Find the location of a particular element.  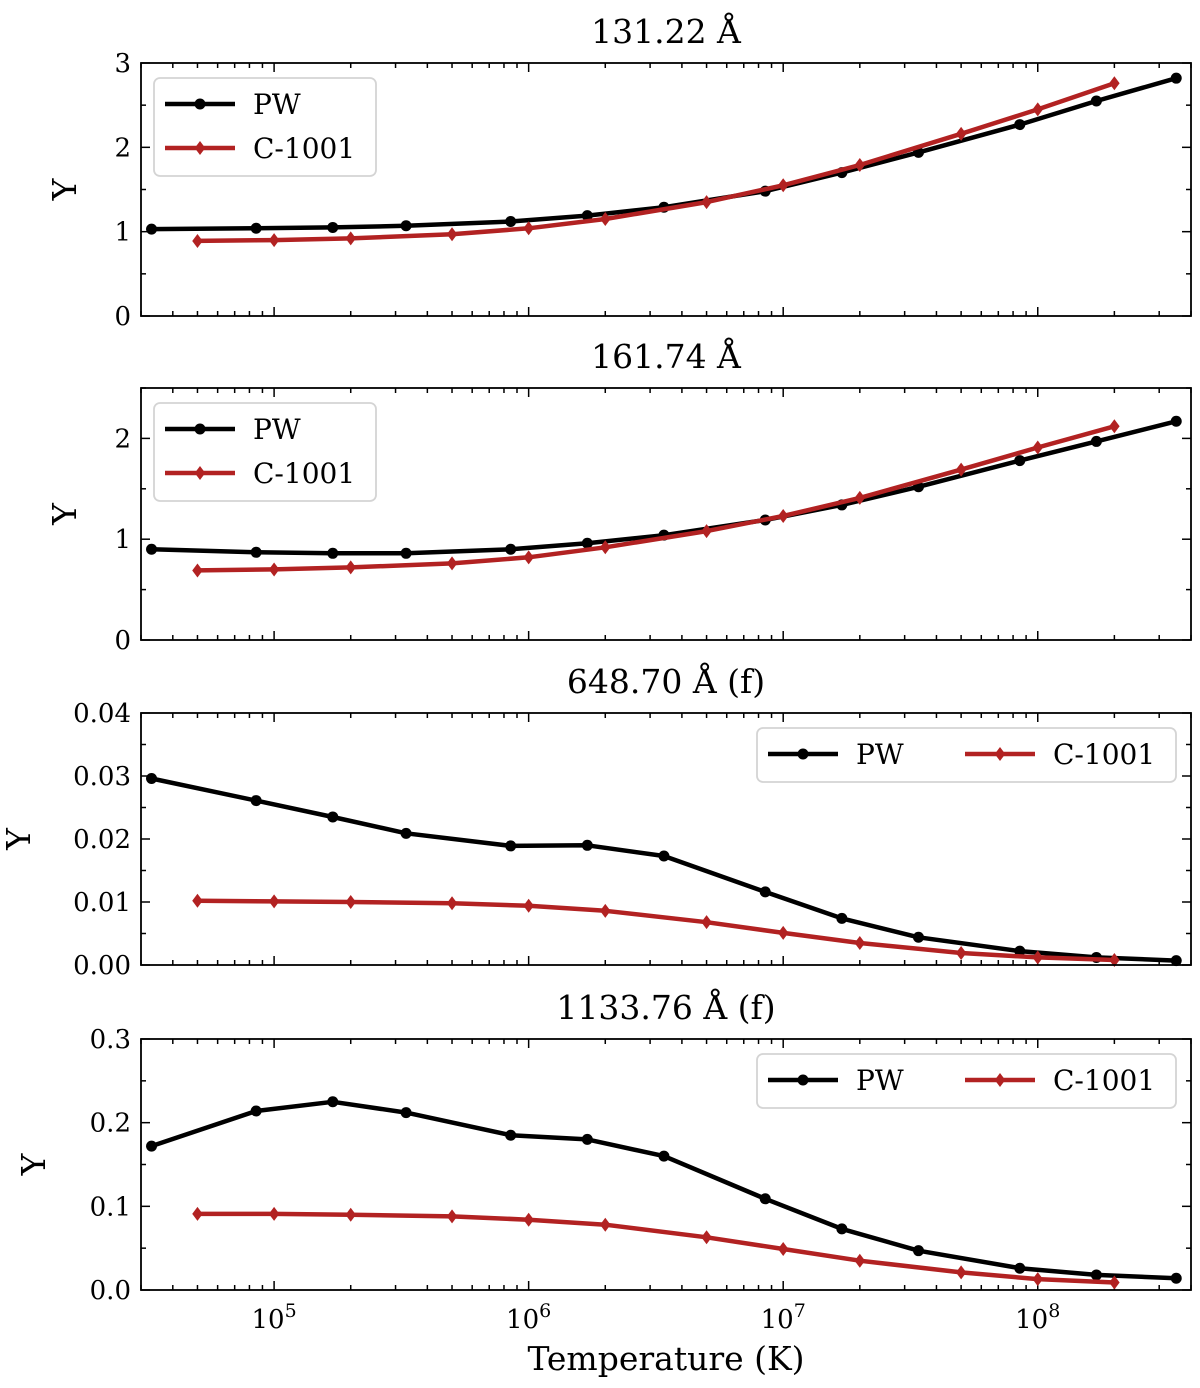

x-tick-label: 10⁷ is located at coordinates (783, 1317).